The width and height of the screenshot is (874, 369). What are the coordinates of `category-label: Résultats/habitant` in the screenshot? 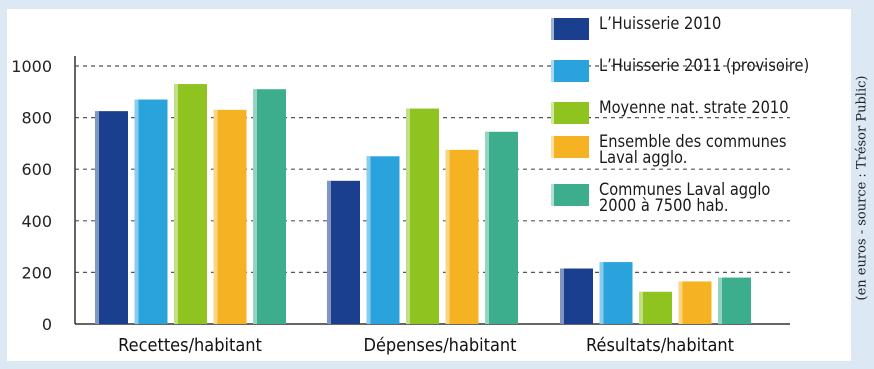 It's located at (660, 345).